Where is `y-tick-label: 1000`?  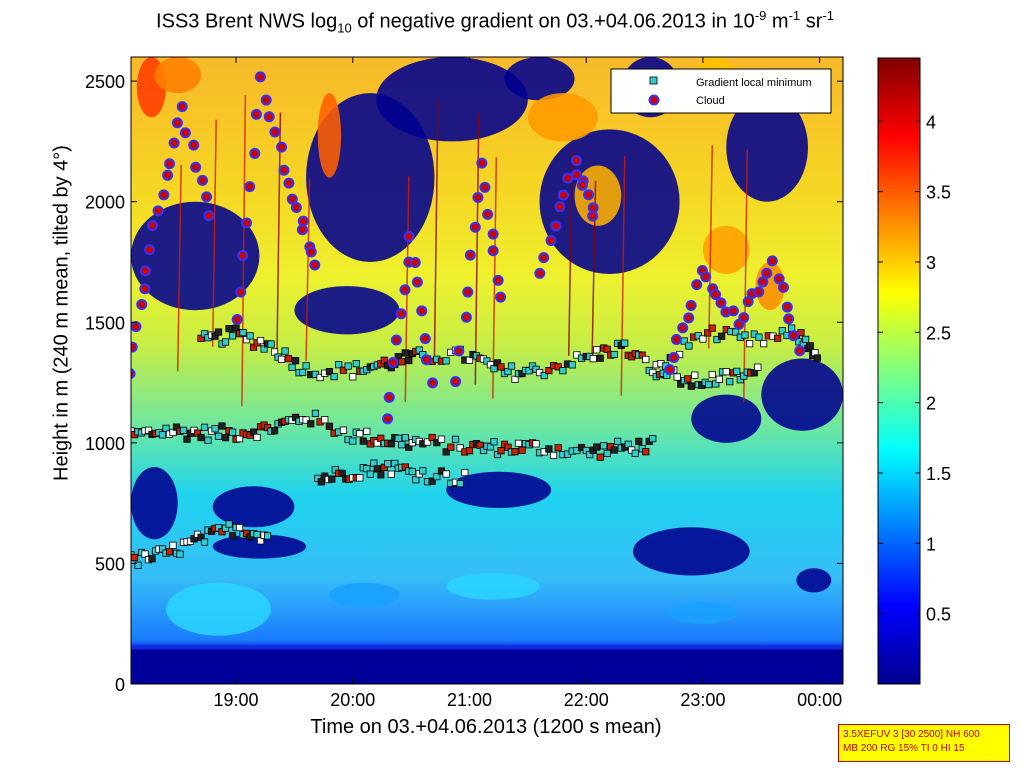
y-tick-label: 1000 is located at coordinates (105, 444).